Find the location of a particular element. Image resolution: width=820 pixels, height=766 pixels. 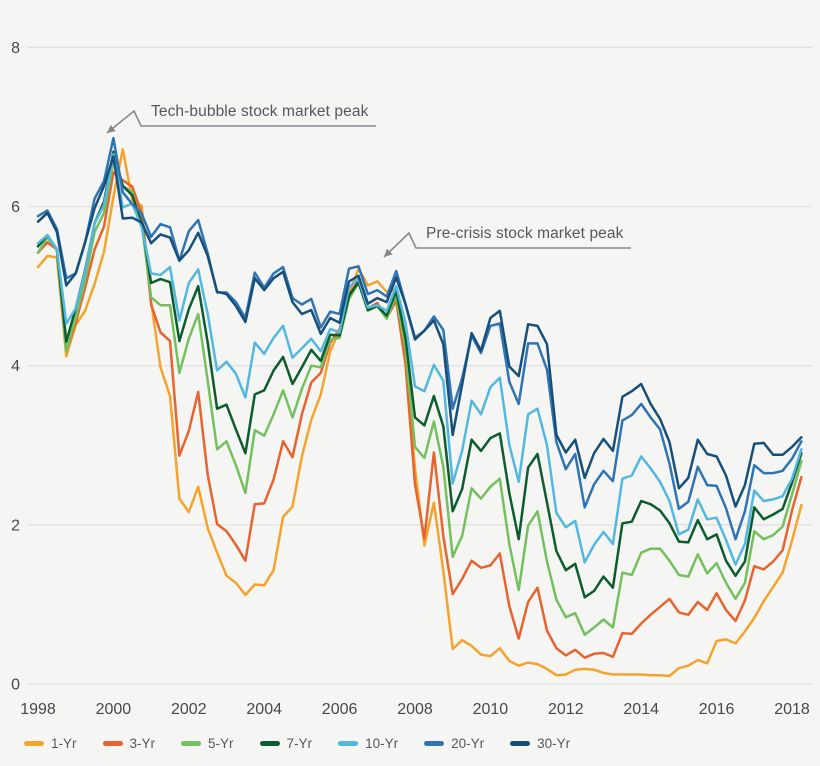

tech-bubble-arrow is located at coordinates (241, 121).